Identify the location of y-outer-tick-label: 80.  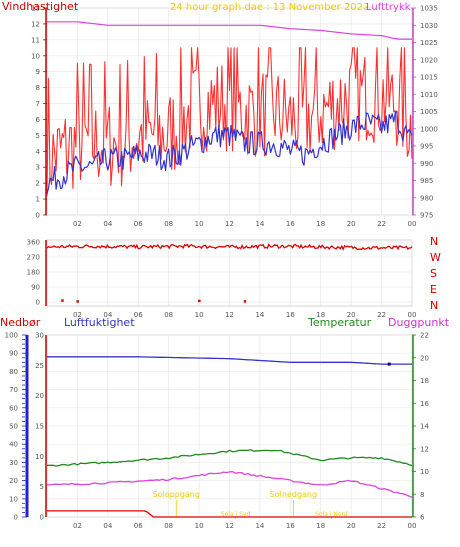
(13, 372).